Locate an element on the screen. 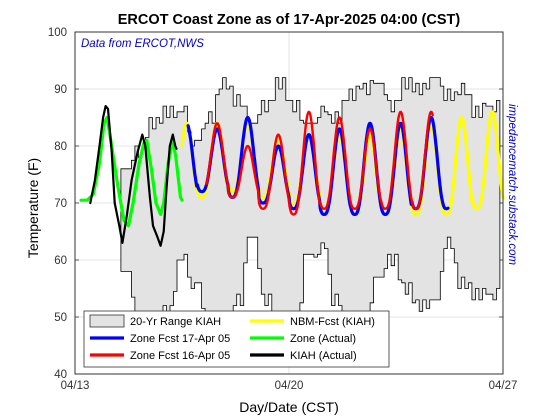 This screenshot has width=560, height=420. y-tick-label: 40 is located at coordinates (60, 375).